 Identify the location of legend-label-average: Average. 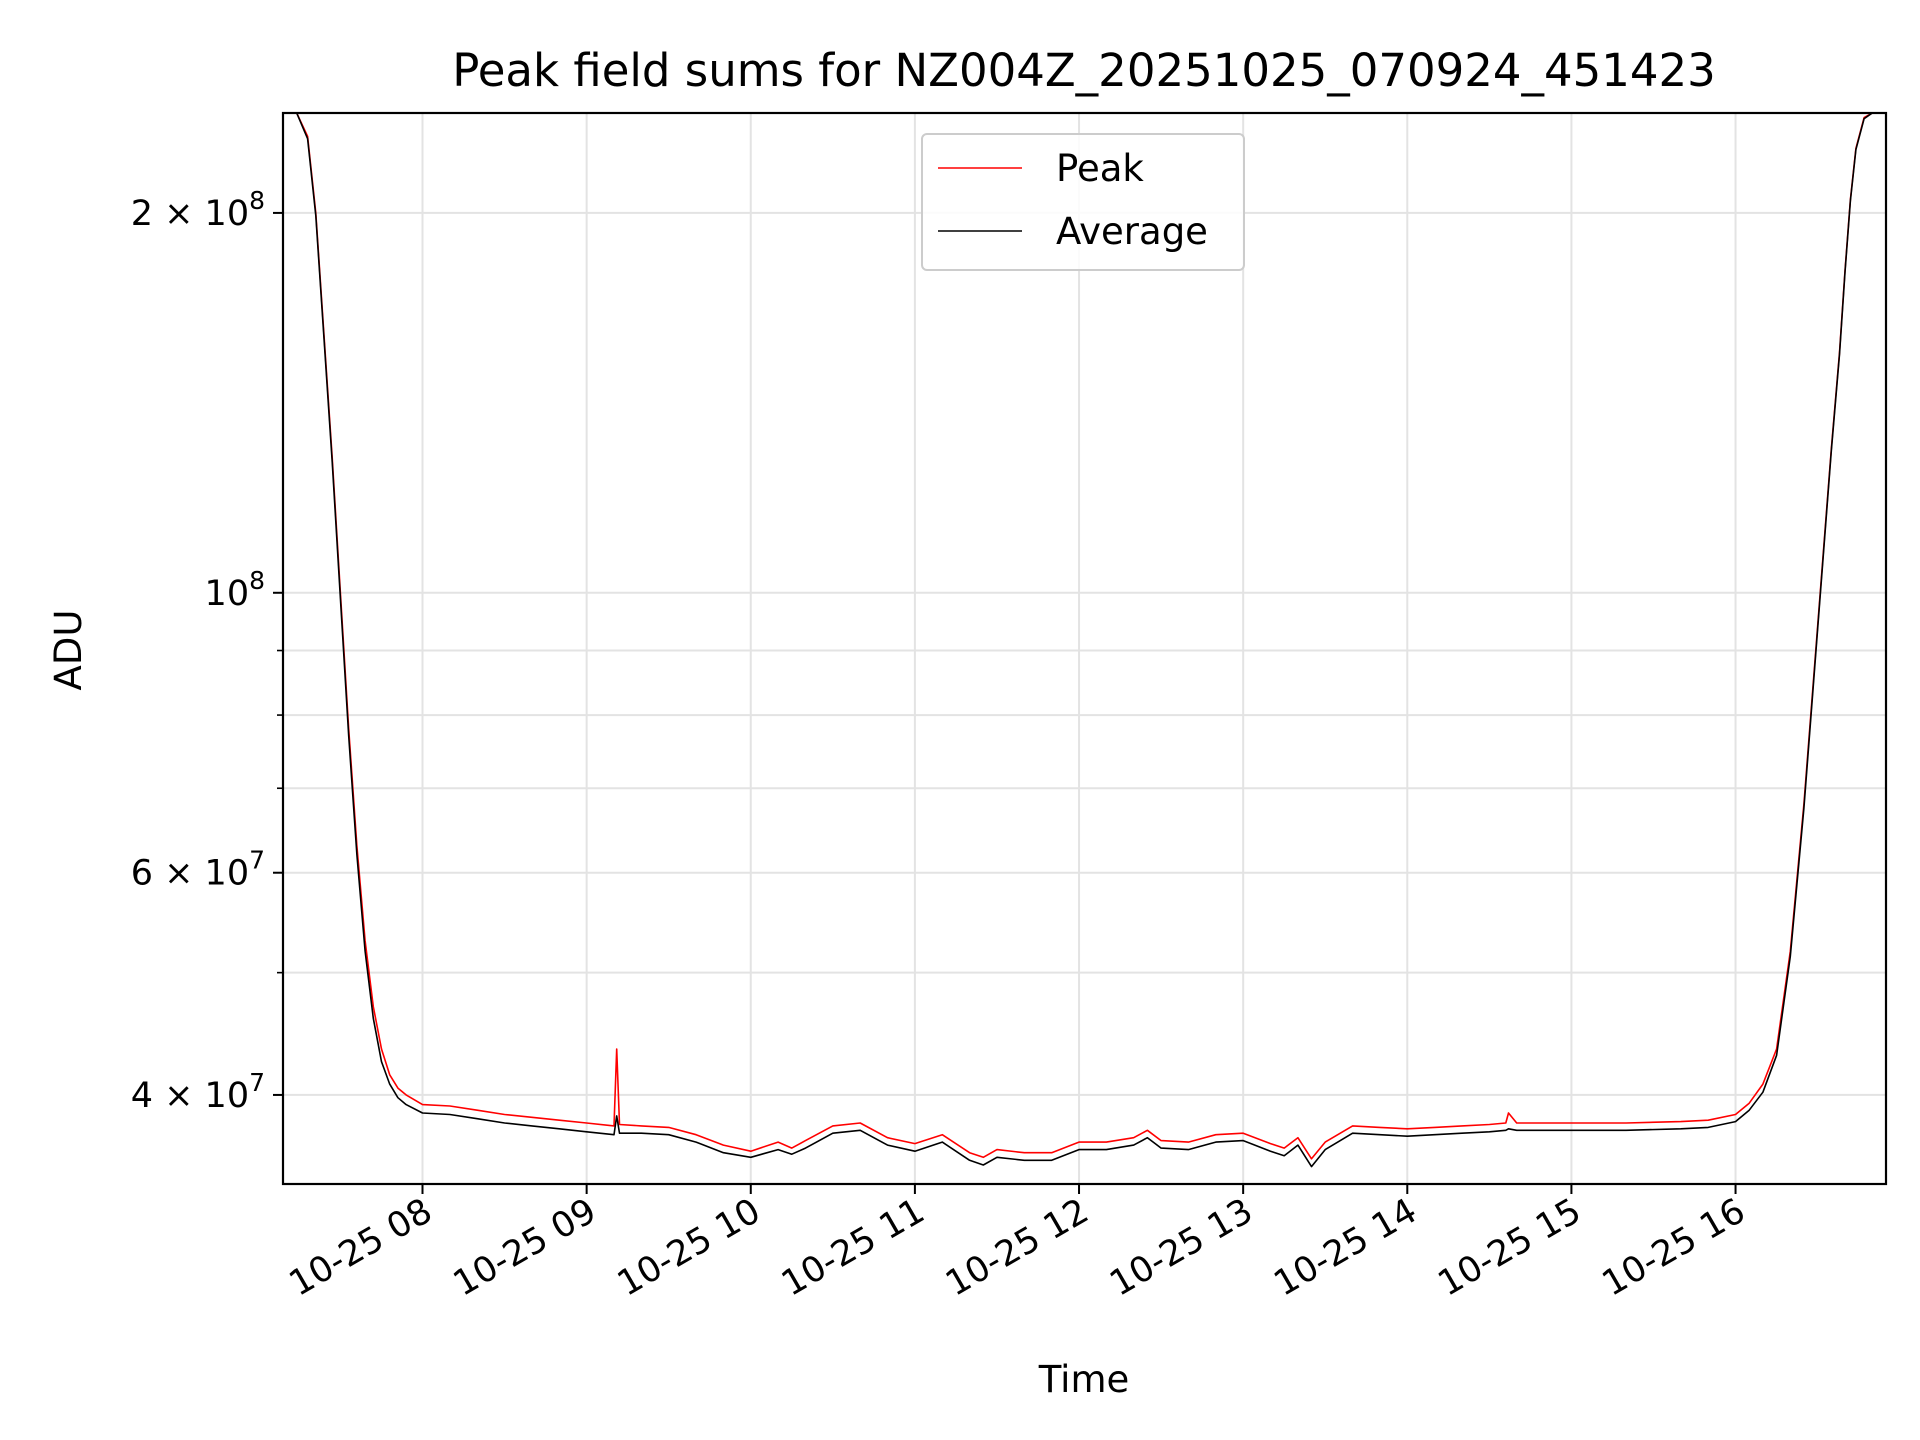
(1132, 231).